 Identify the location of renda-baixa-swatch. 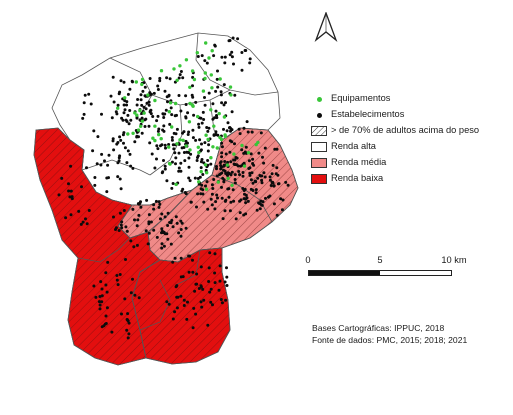
(319, 179).